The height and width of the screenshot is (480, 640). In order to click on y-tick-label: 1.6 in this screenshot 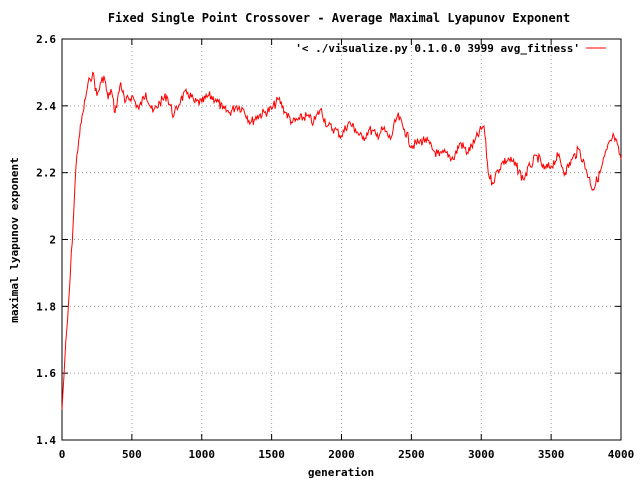, I will do `click(46, 373)`.